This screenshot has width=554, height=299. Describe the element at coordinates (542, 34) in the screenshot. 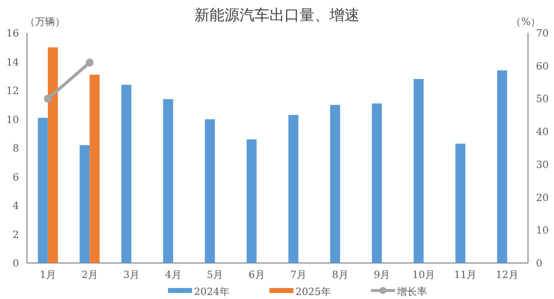

I see `y2-tick-label: 70` at that location.